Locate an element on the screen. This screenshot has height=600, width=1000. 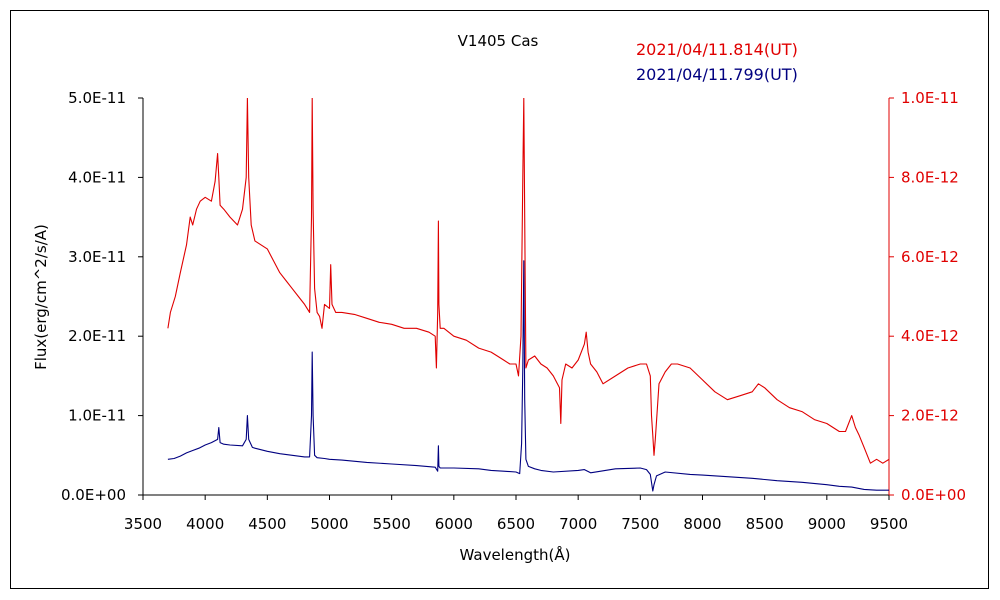
x-tick-label: 9500 is located at coordinates (889, 524).